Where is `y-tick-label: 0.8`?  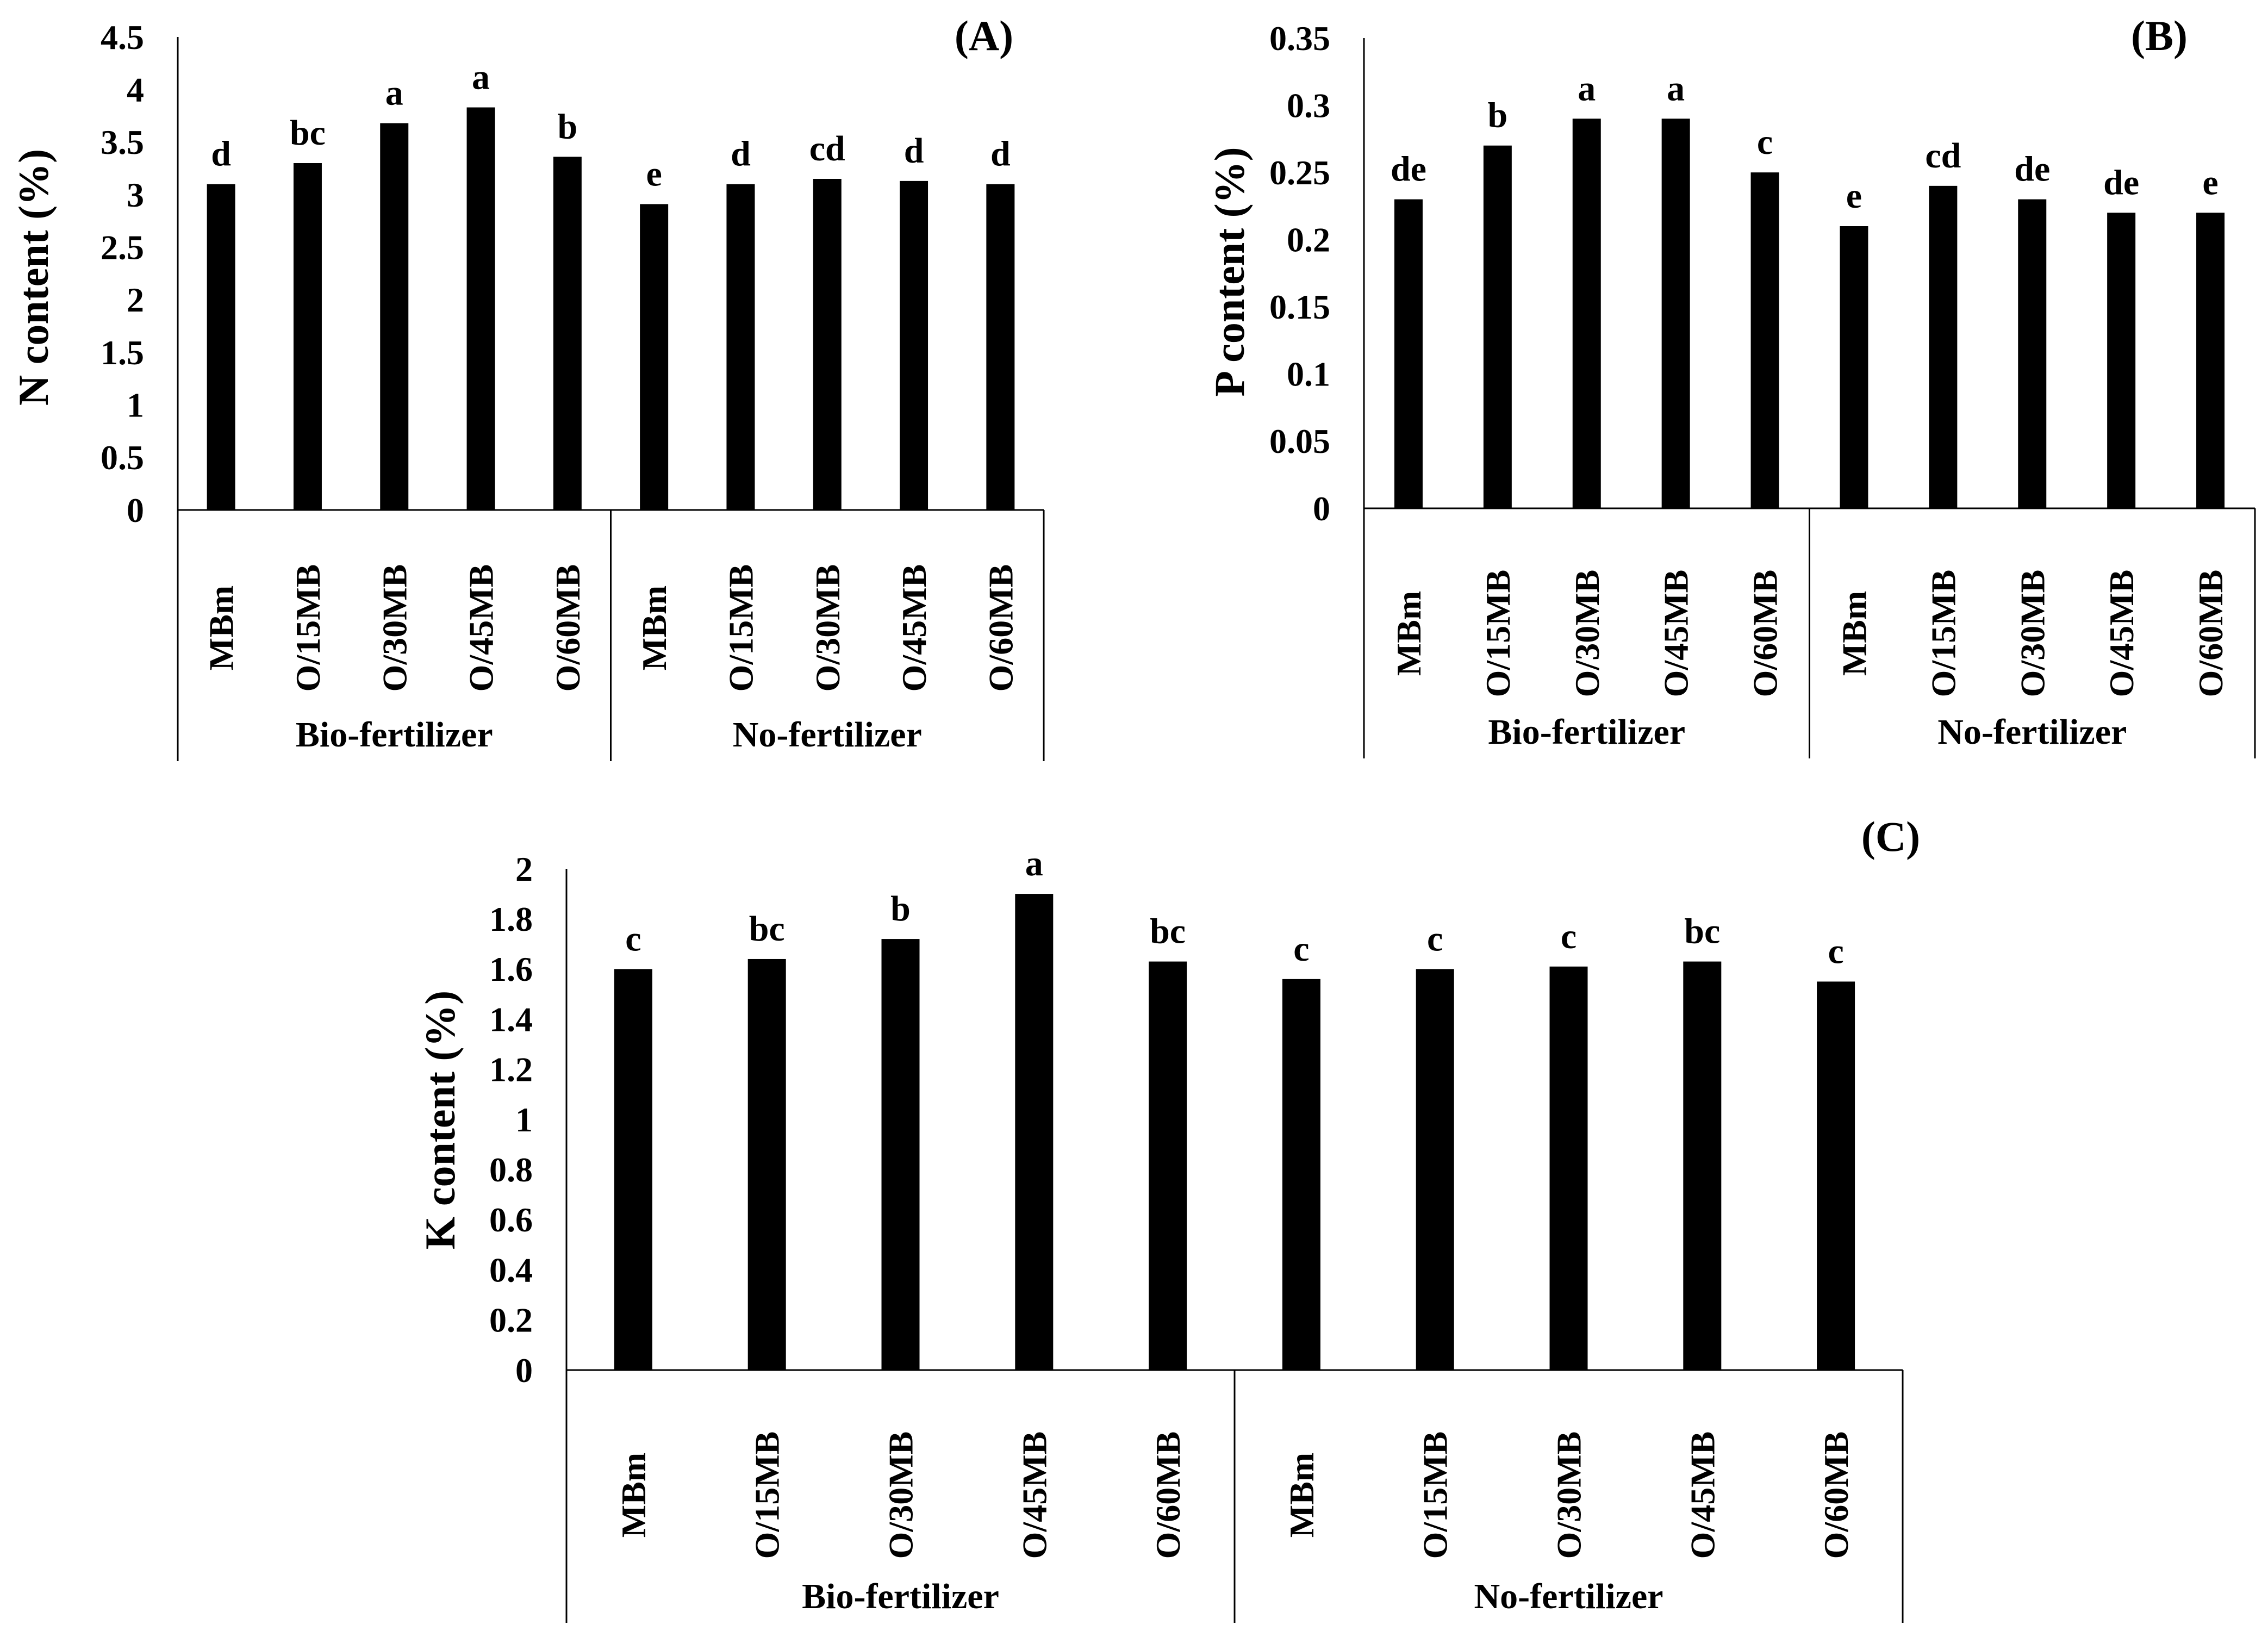
y-tick-label: 0.8 is located at coordinates (511, 1169).